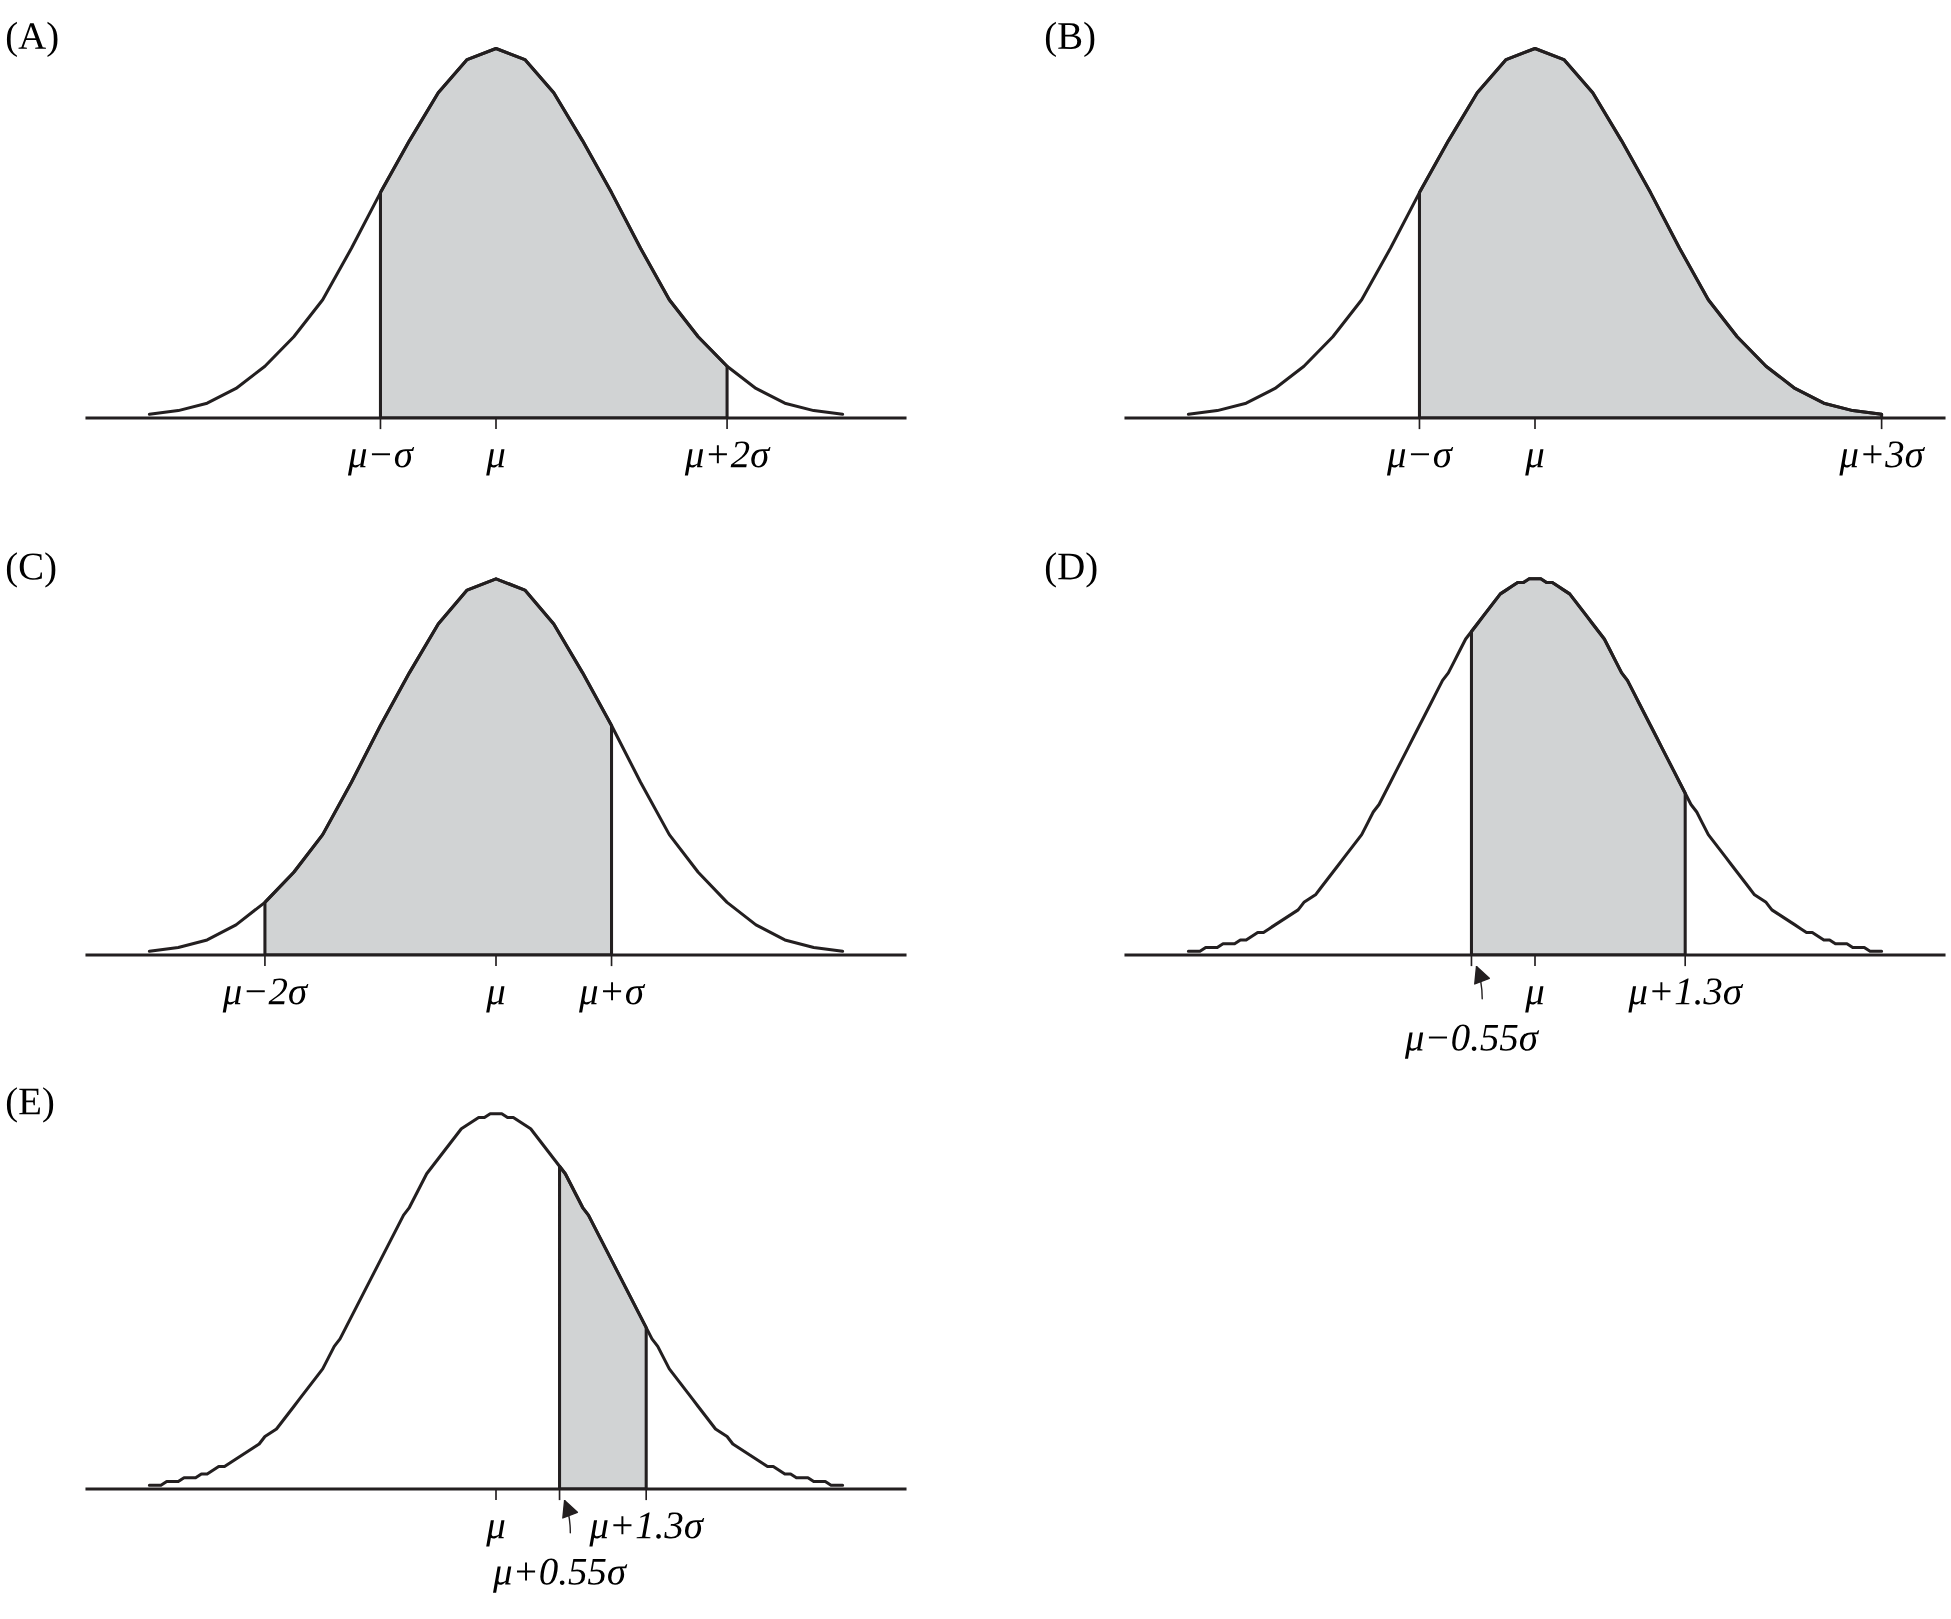 The height and width of the screenshot is (1619, 1951). What do you see at coordinates (265, 995) in the screenshot?
I see `x-tick-label: μ−2σ` at bounding box center [265, 995].